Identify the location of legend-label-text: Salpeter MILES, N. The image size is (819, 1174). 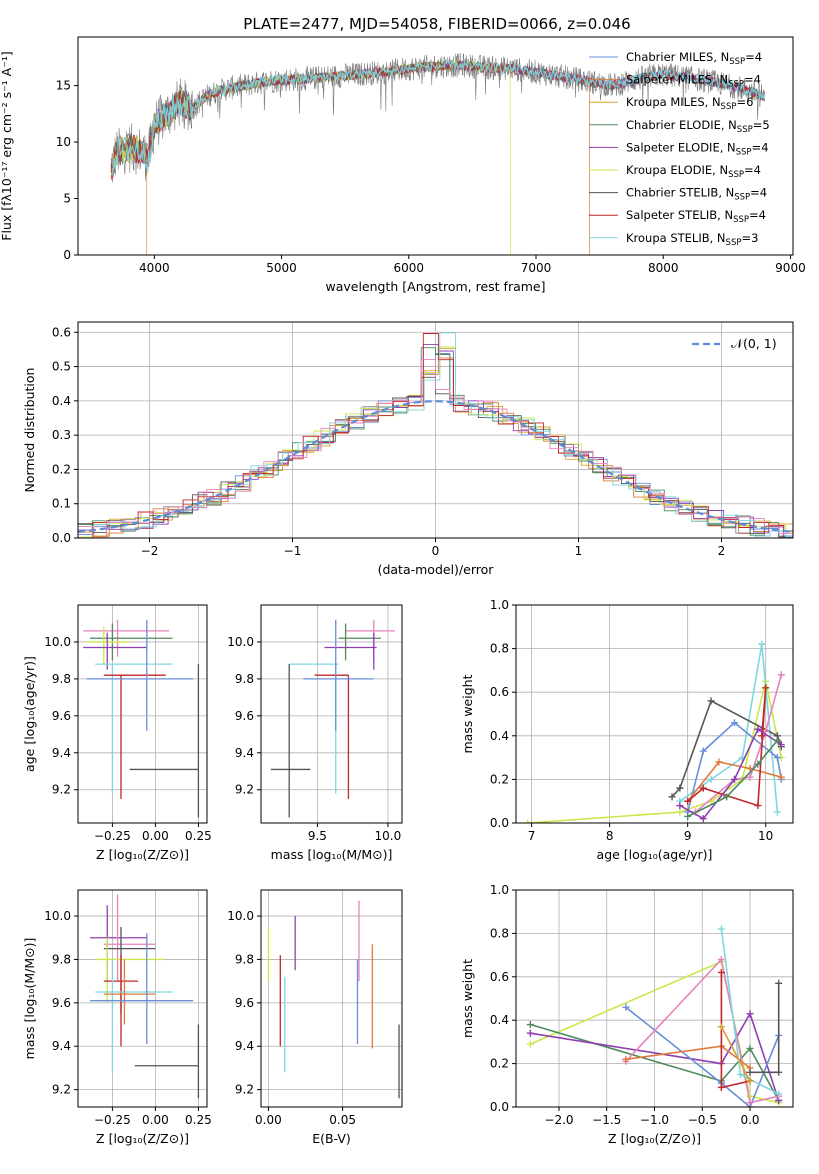
(677, 80).